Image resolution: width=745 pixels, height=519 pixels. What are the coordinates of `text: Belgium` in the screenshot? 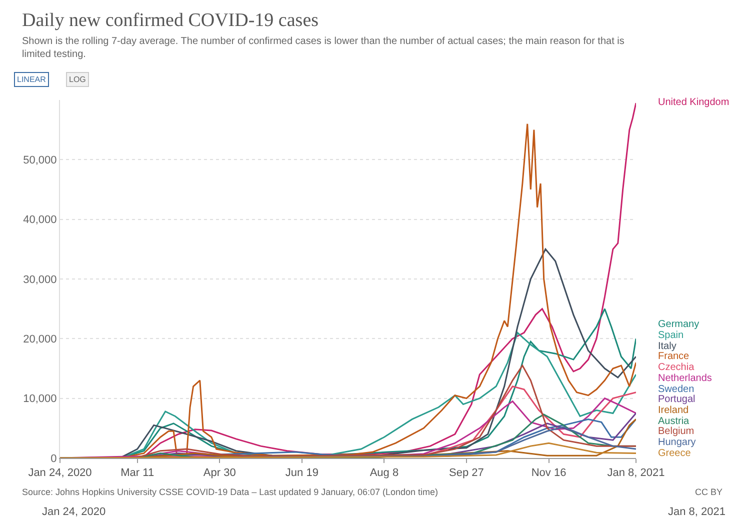 It's located at (676, 431).